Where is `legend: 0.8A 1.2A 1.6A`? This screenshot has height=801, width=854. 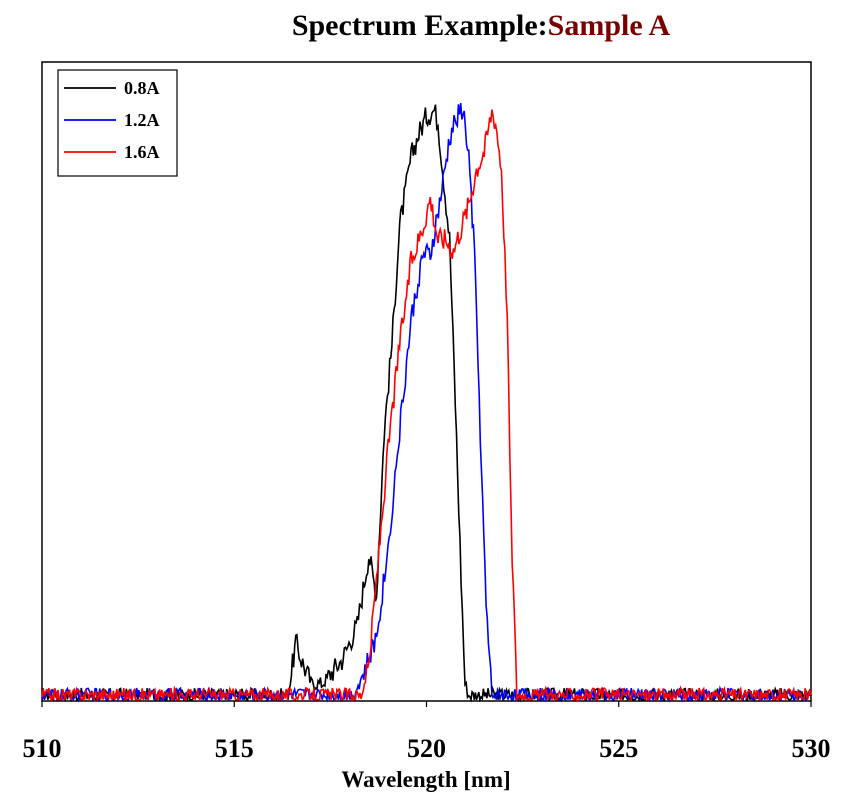
legend: 0.8A 1.2A 1.6A is located at coordinates (117, 123).